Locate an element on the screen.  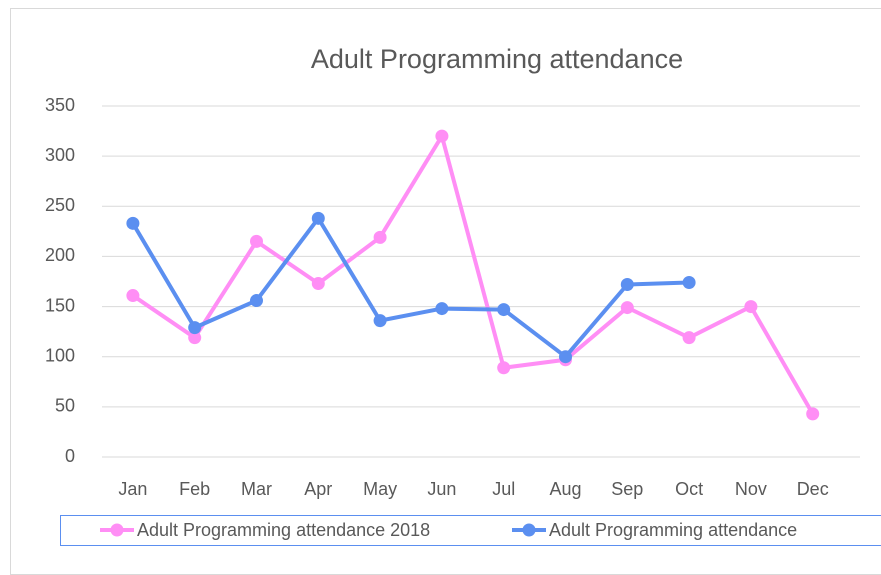
x-tick-label: Mar is located at coordinates (256, 489).